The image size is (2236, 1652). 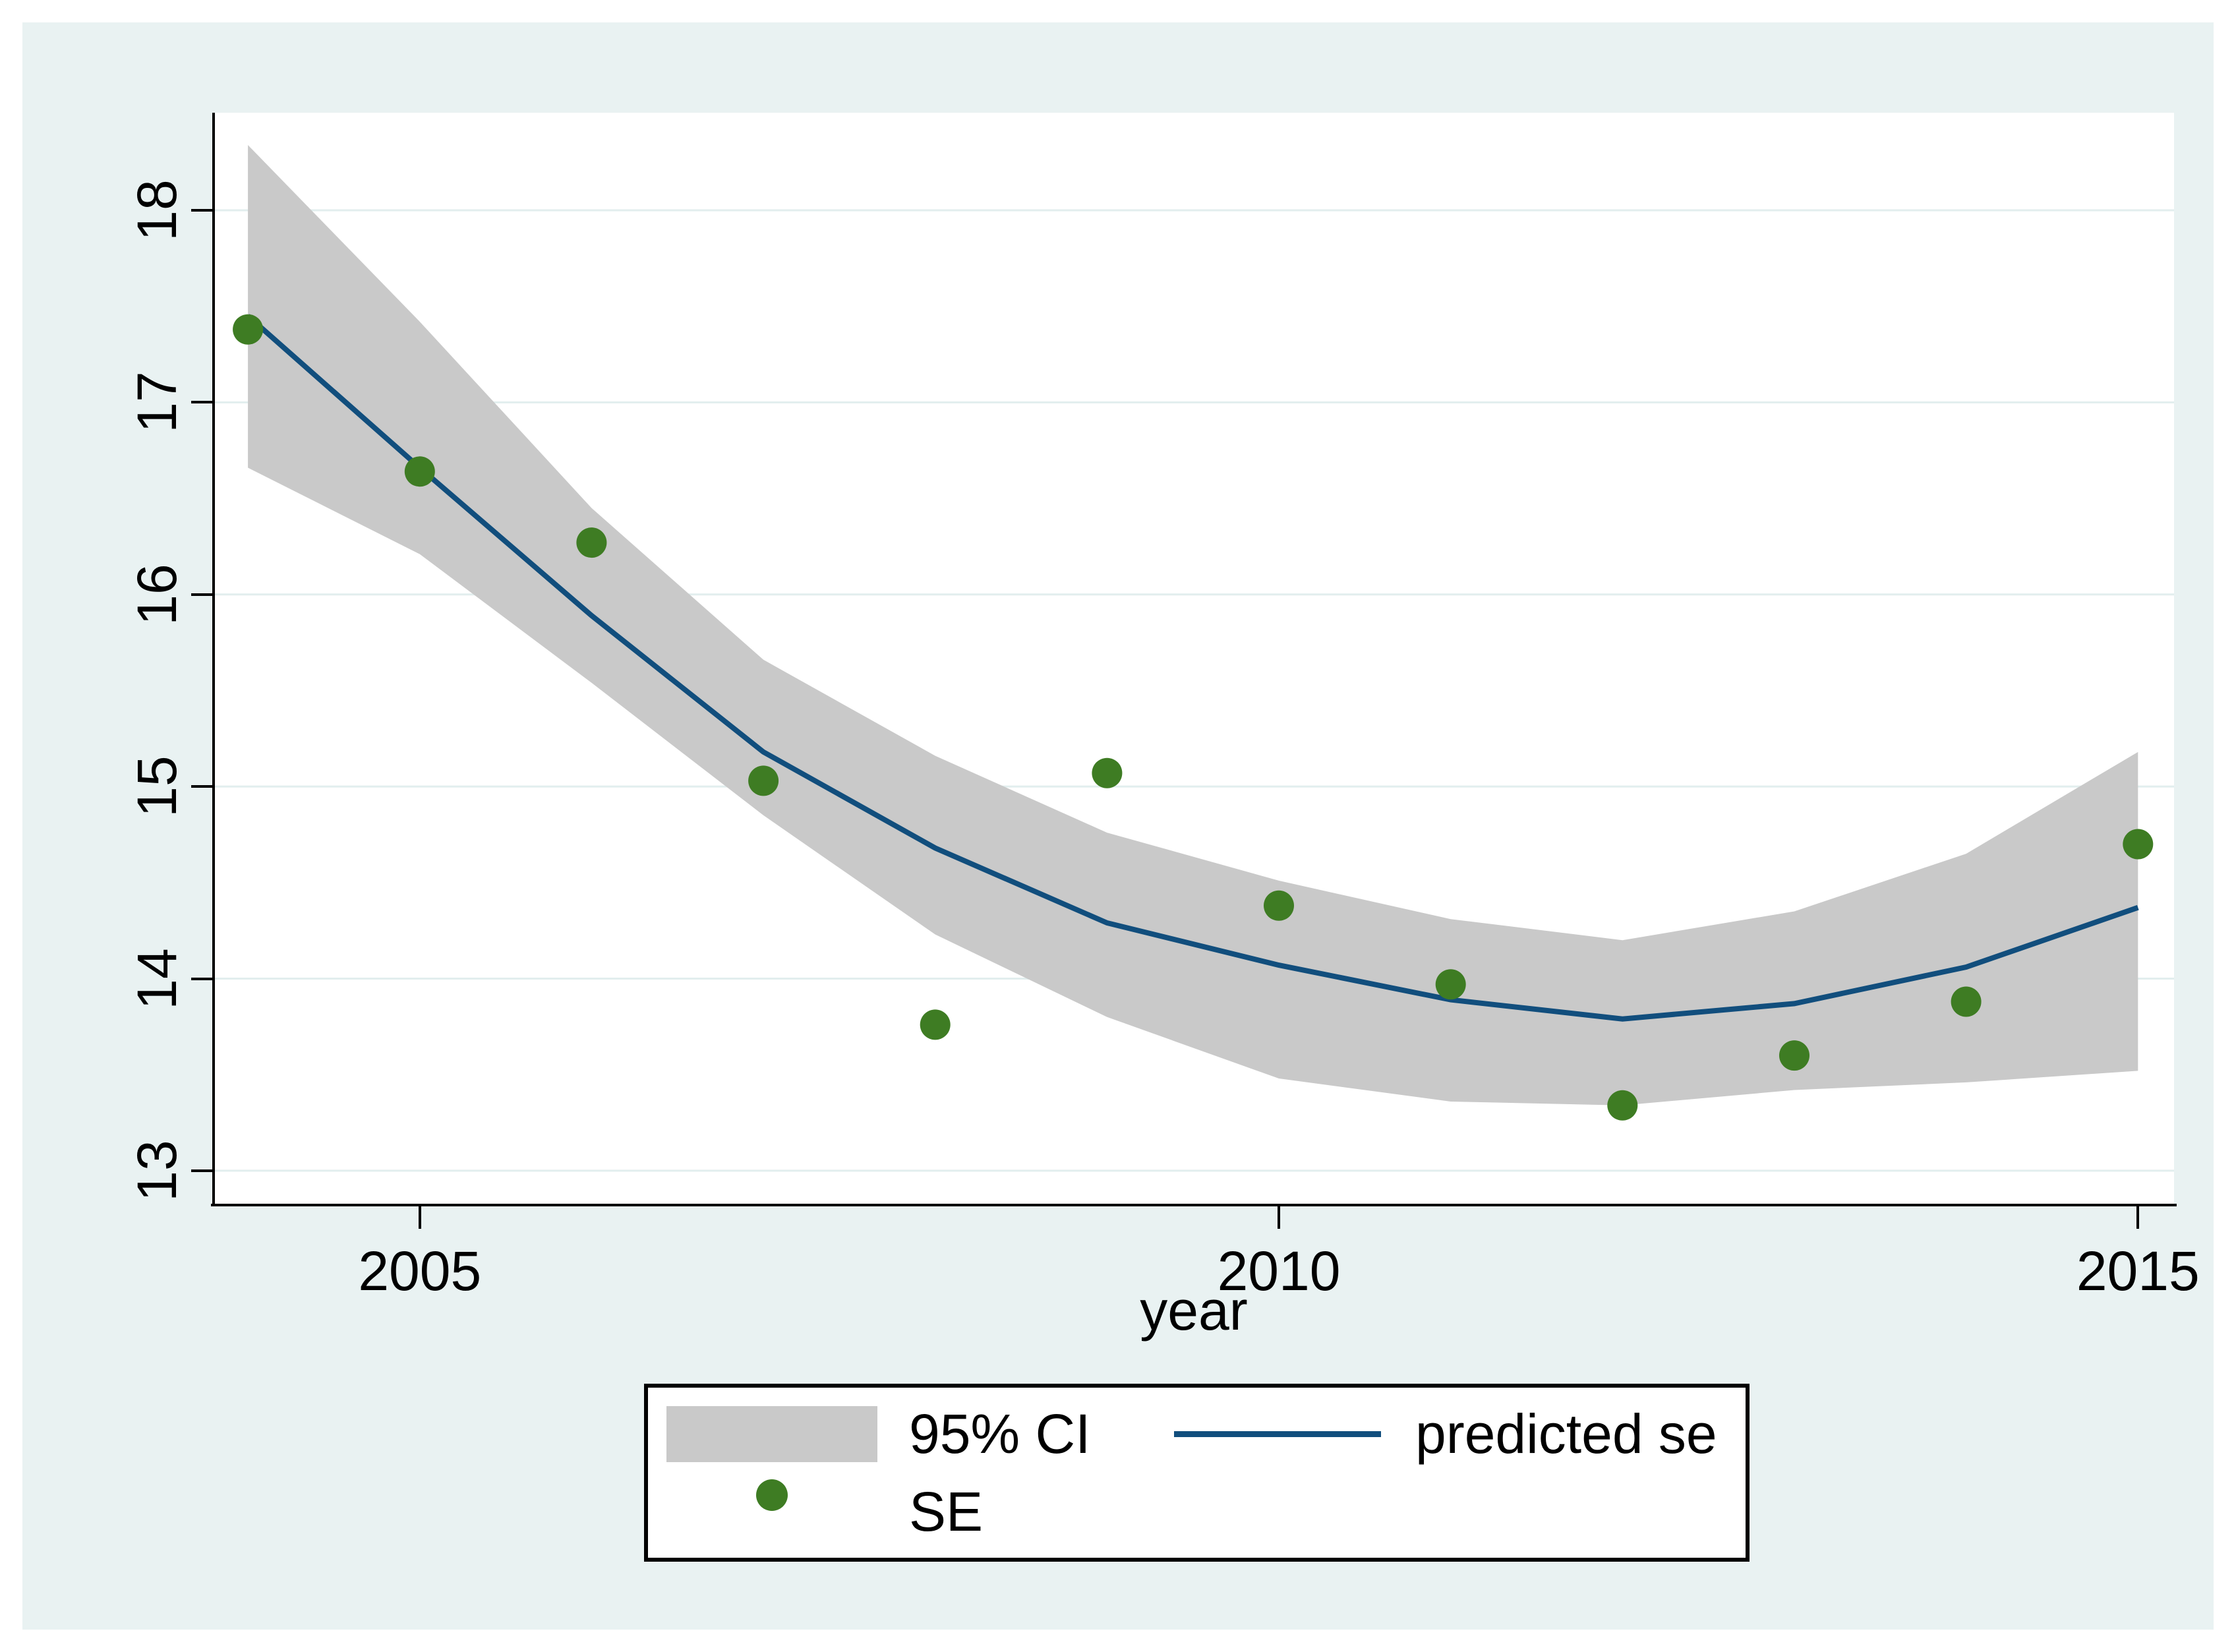 What do you see at coordinates (1194, 1311) in the screenshot?
I see `x-axis-title: year` at bounding box center [1194, 1311].